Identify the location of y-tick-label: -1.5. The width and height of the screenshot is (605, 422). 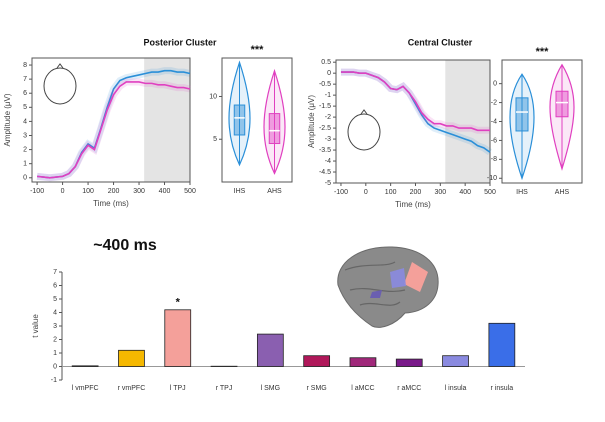
(325, 106).